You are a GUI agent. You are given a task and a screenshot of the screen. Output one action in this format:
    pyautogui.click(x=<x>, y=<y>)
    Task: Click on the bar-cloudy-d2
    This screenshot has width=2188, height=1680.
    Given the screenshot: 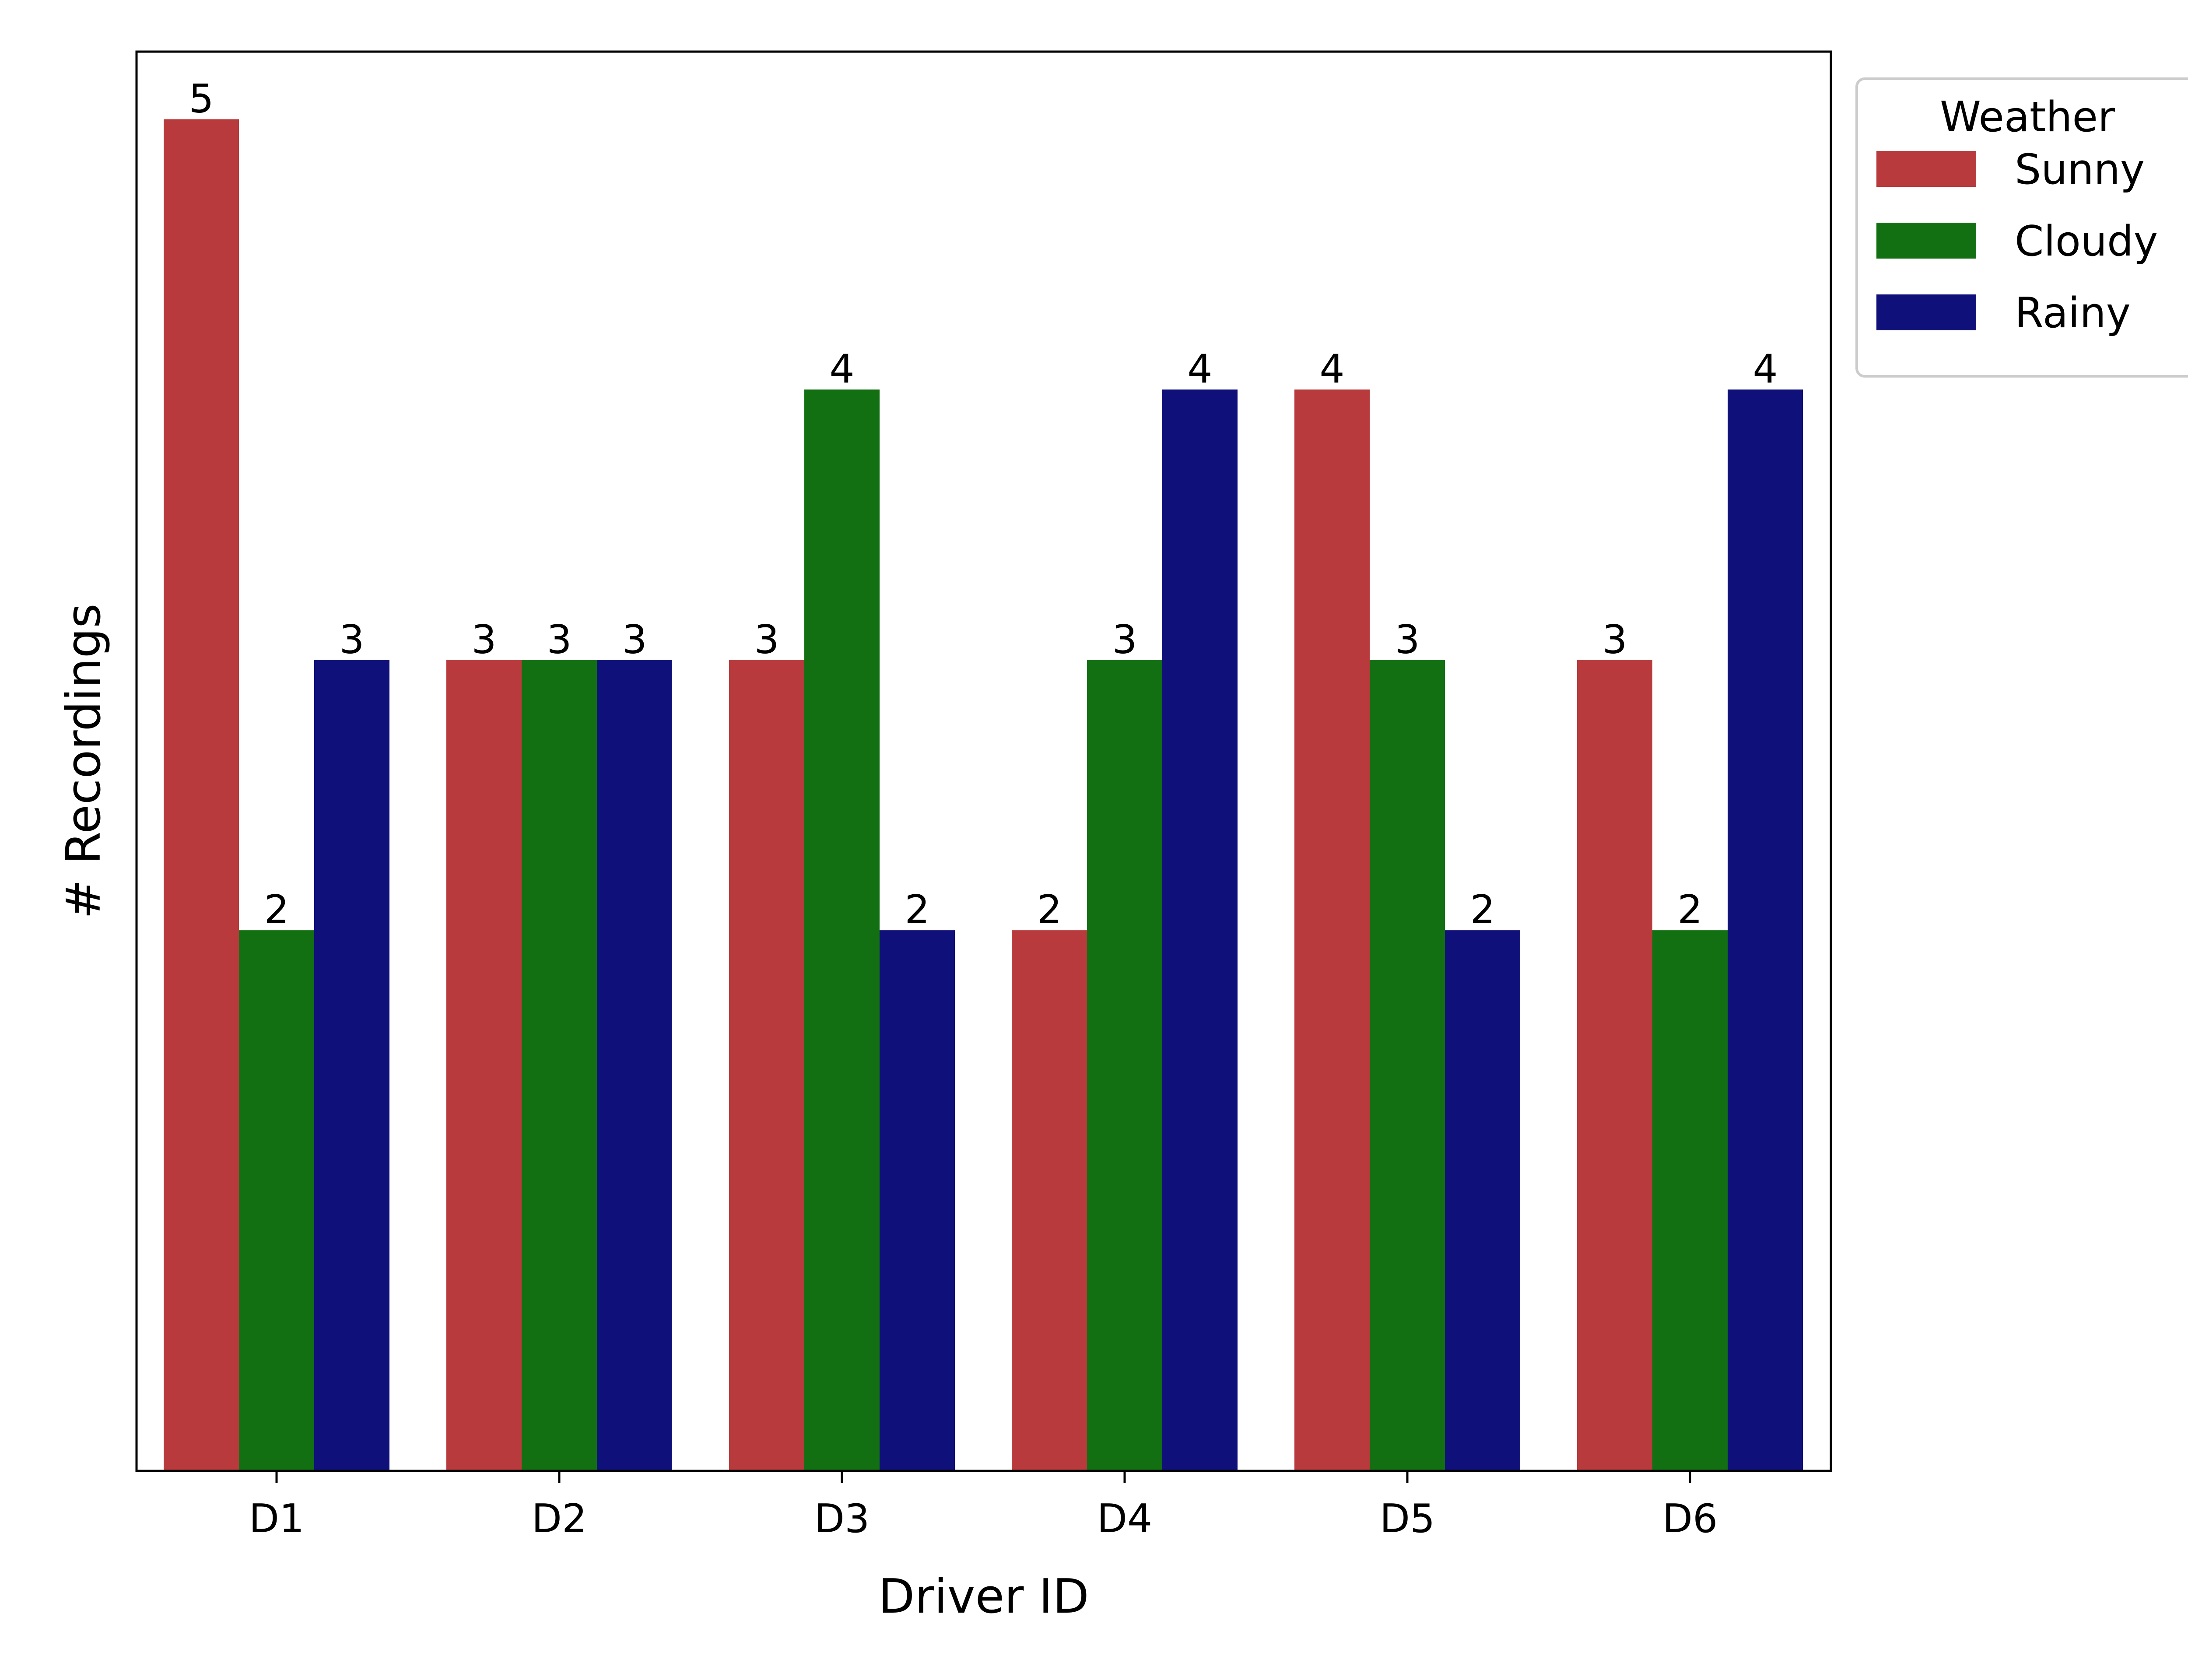 What is the action you would take?
    pyautogui.click(x=559, y=1065)
    